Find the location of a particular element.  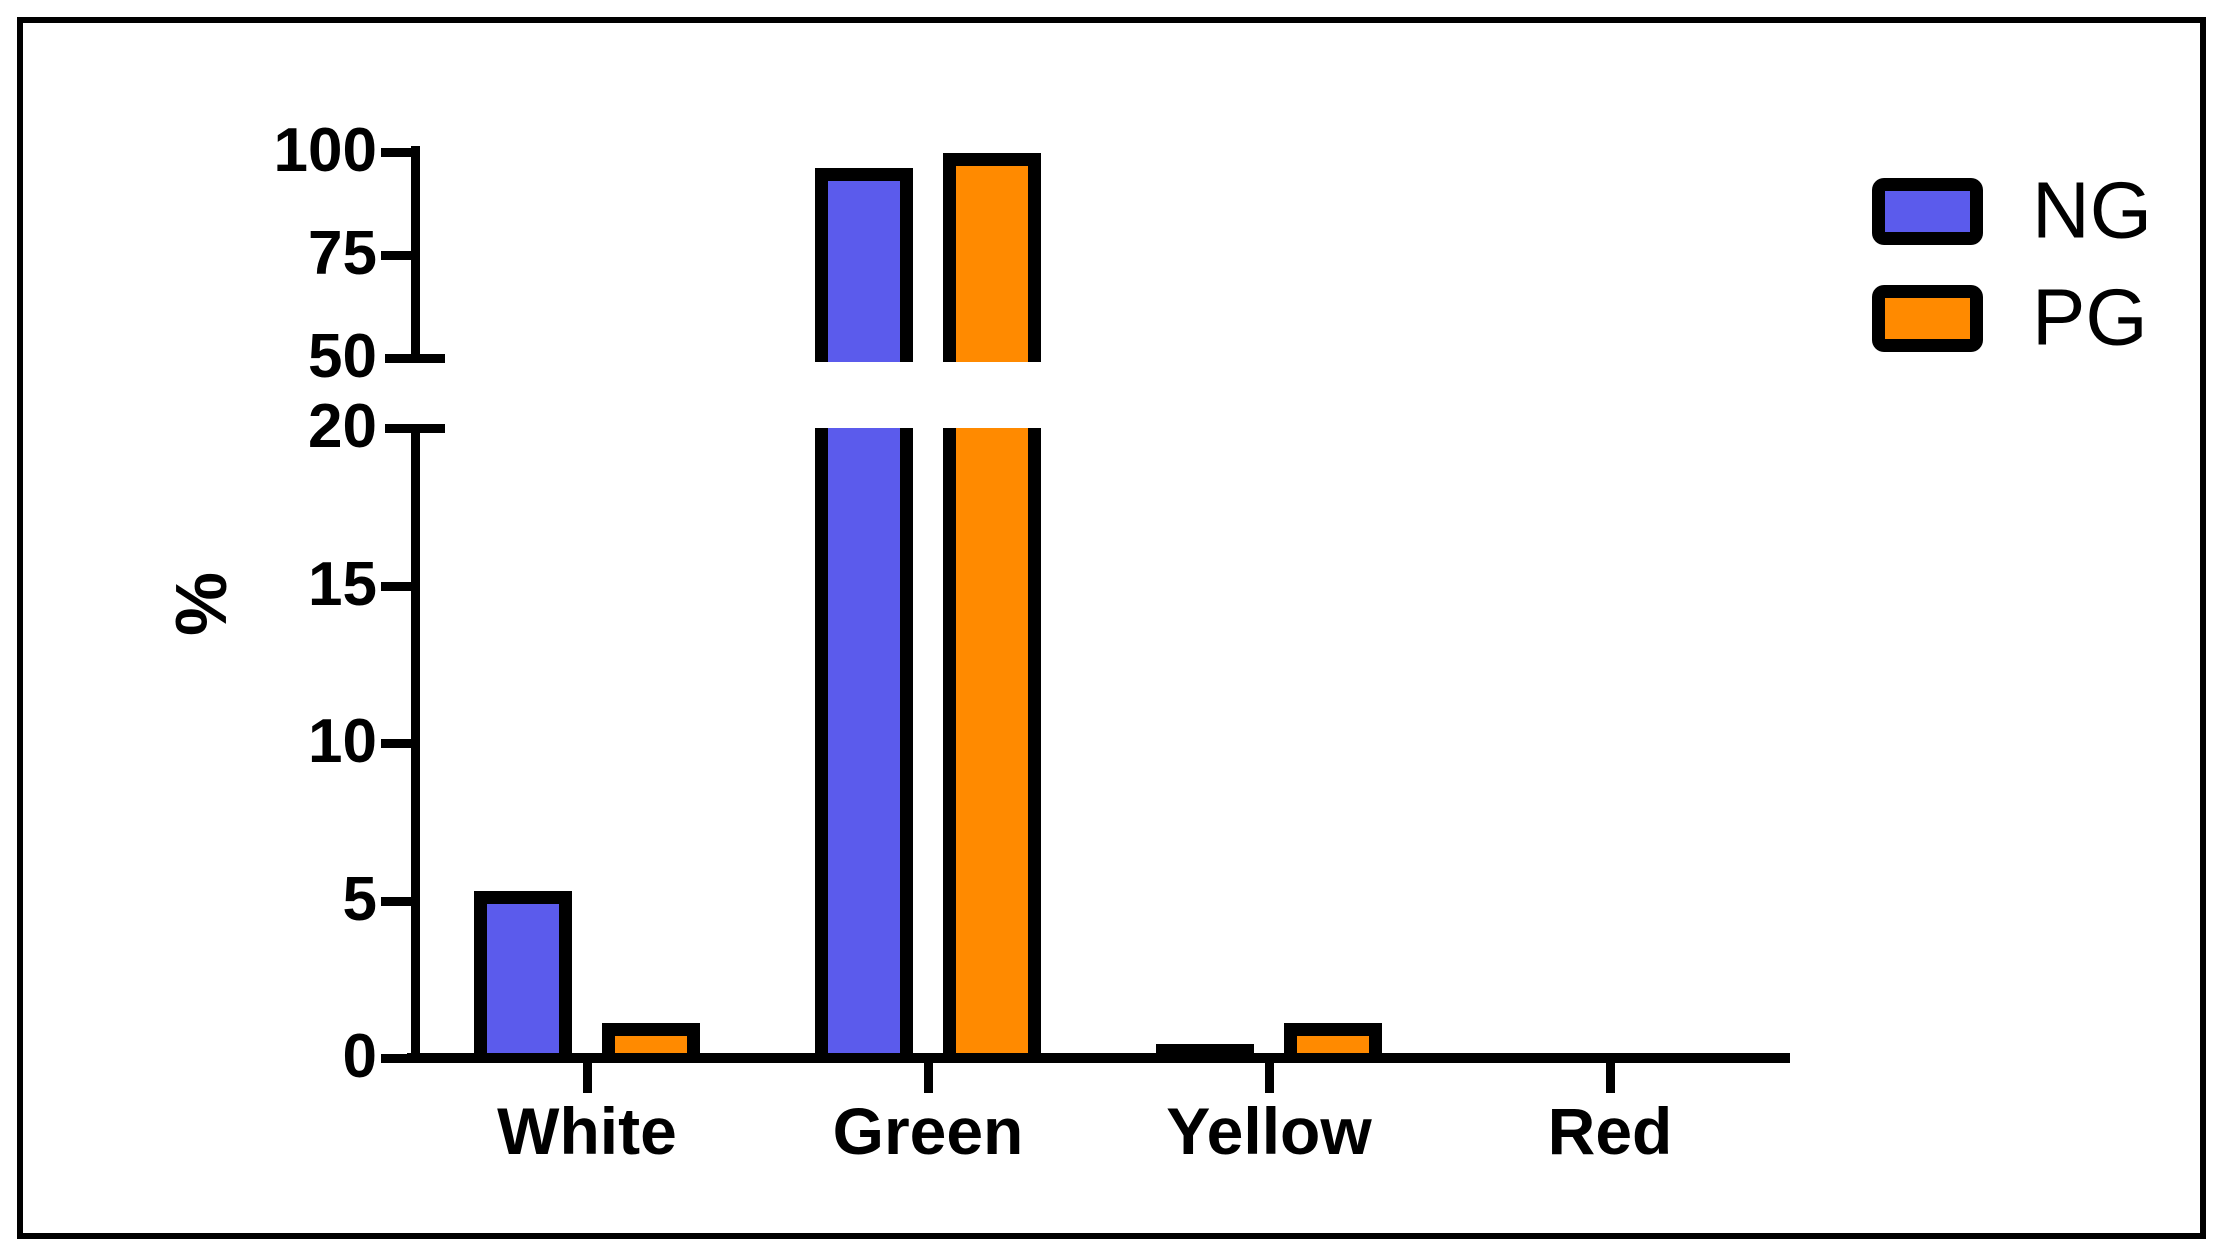

y-axis-upper-segment is located at coordinates (415, 254).